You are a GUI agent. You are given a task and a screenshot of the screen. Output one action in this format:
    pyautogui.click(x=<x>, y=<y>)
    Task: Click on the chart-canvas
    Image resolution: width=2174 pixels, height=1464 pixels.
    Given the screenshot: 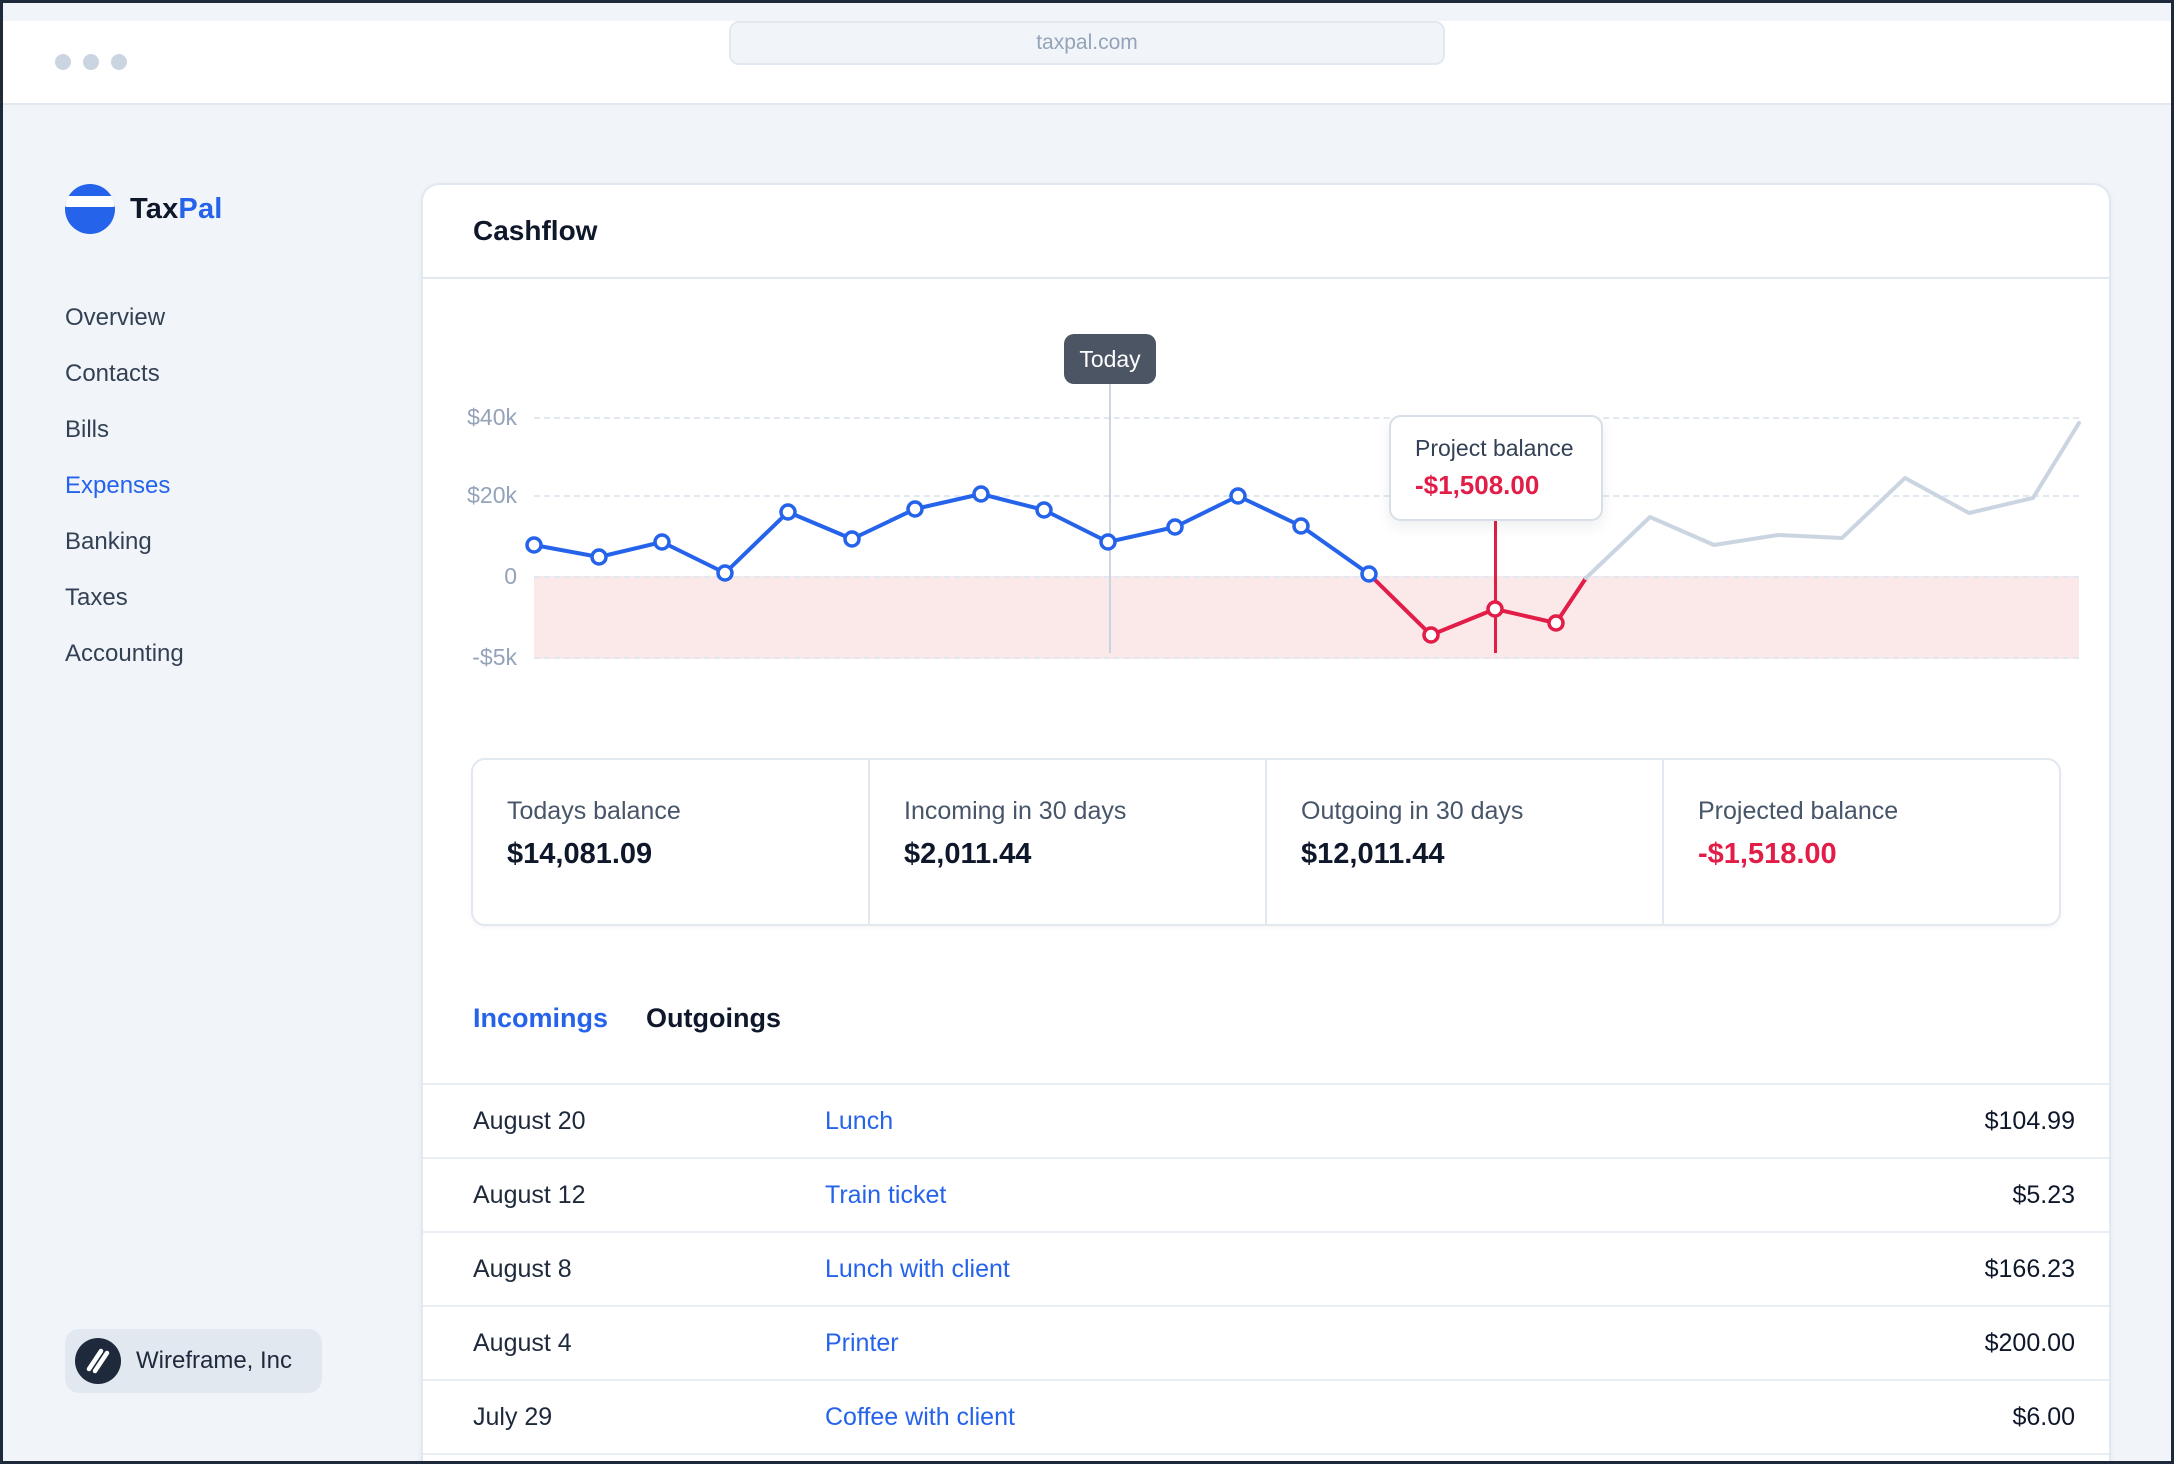 What is the action you would take?
    pyautogui.click(x=1303, y=532)
    